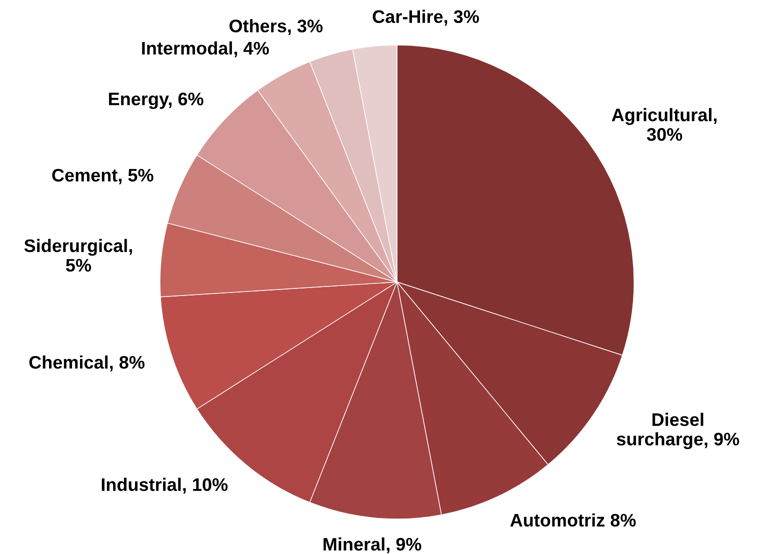 The height and width of the screenshot is (554, 768). I want to click on slice-label: Intermodal, 4%, so click(205, 49).